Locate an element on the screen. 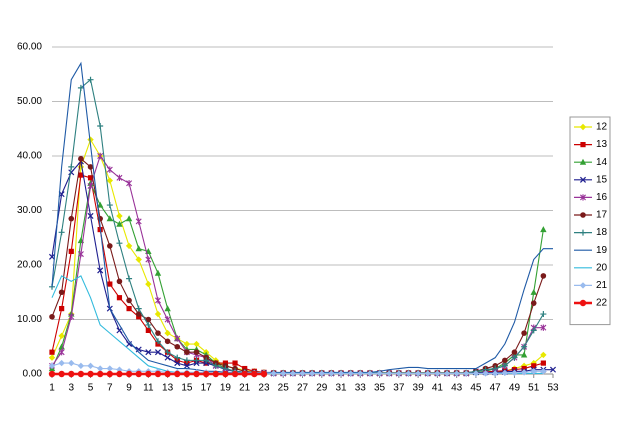 The width and height of the screenshot is (620, 439). x-tick-label: 1 is located at coordinates (52, 388).